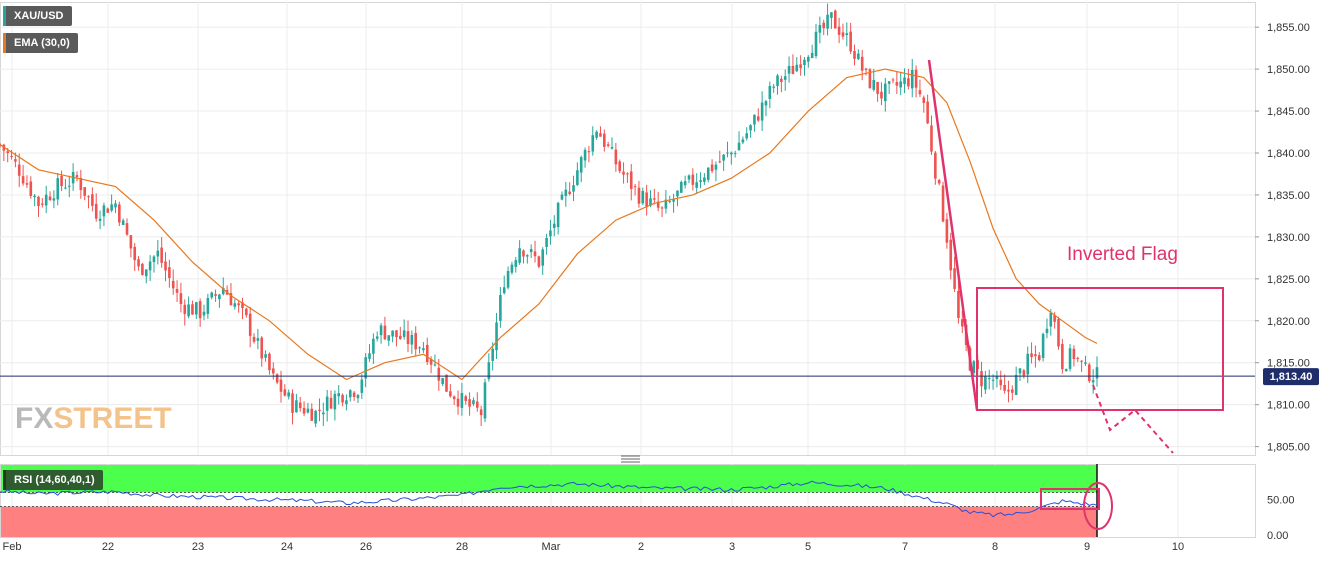  What do you see at coordinates (551, 547) in the screenshot?
I see `time-tick-label: Mar` at bounding box center [551, 547].